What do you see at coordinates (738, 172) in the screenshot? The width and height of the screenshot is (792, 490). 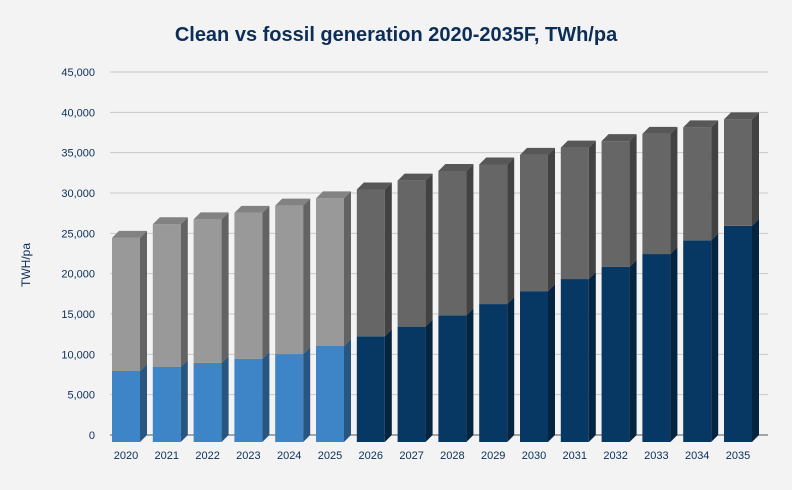 I see `bar-fossil-2035` at bounding box center [738, 172].